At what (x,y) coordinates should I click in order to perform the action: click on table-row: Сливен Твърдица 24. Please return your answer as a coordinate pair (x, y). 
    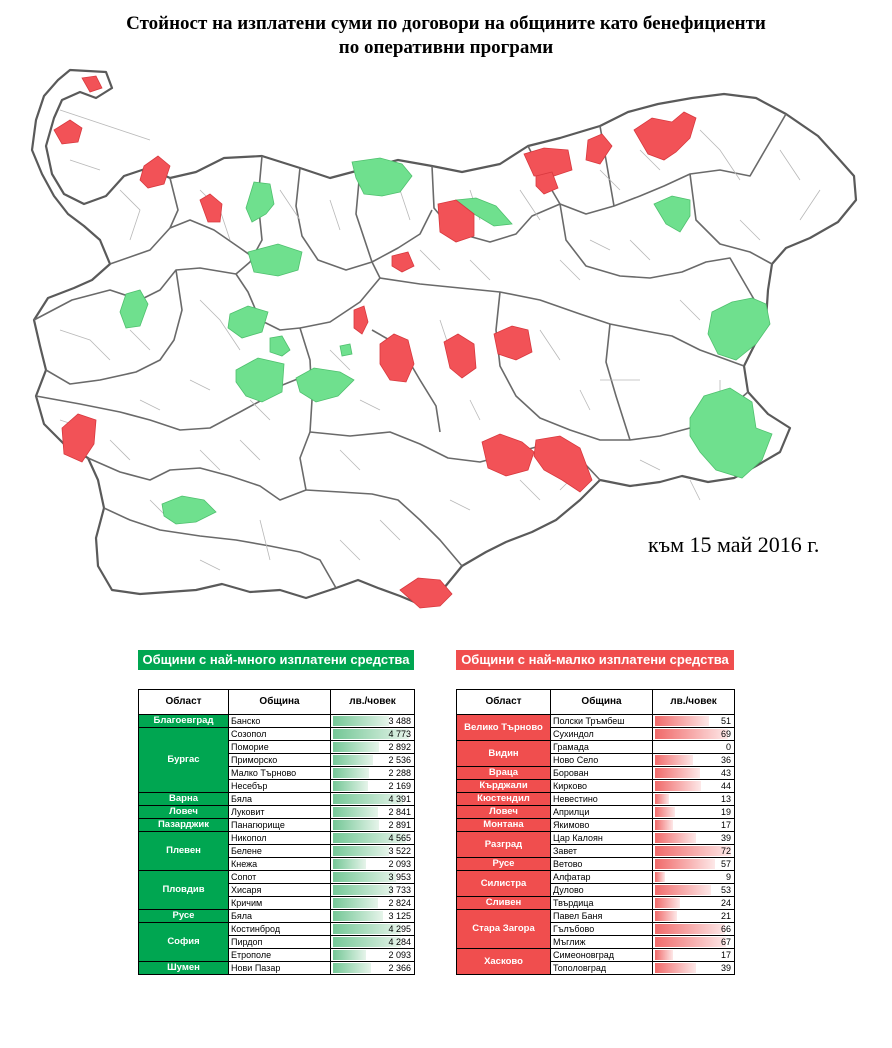
    Looking at the image, I should click on (595, 903).